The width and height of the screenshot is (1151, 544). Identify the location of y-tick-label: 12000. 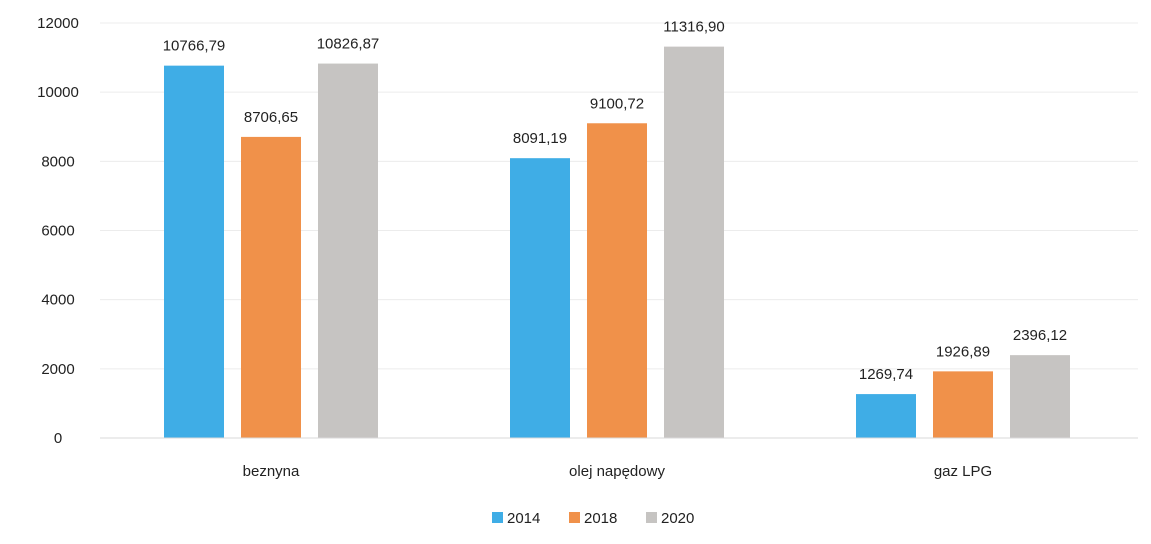
(58, 23).